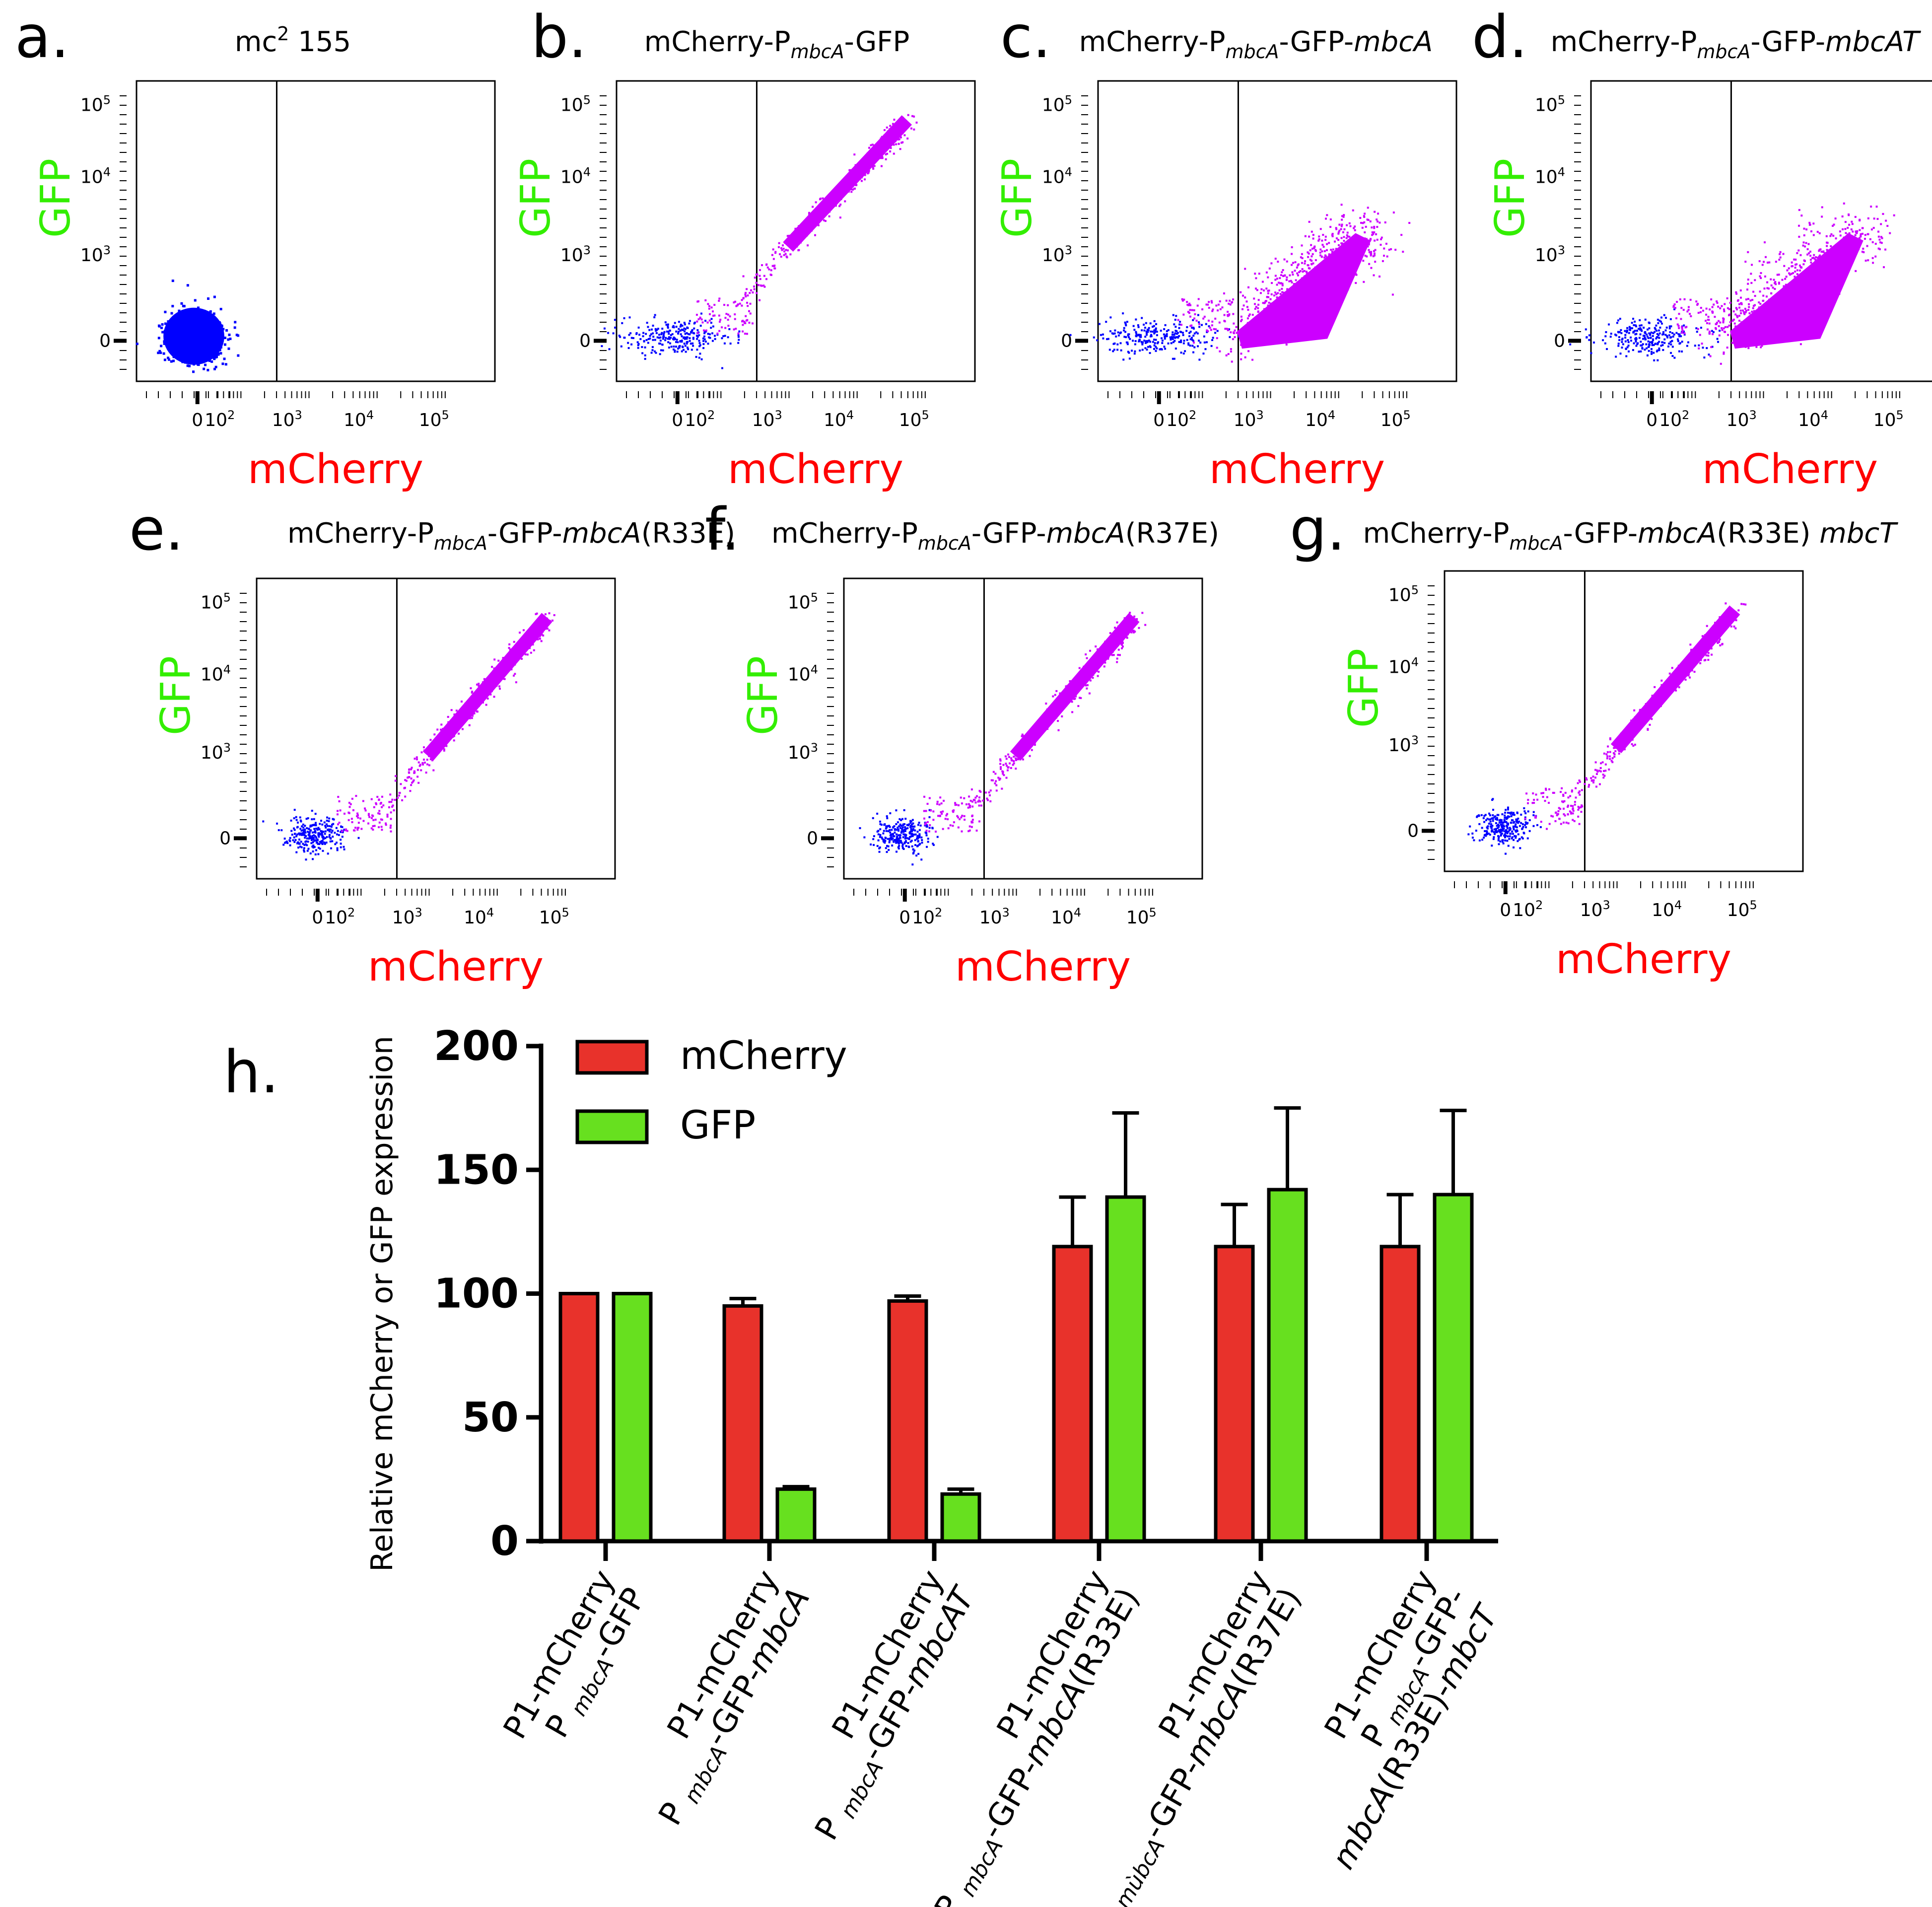 This screenshot has height=1907, width=1932. I want to click on plot-frame-b, so click(796, 231).